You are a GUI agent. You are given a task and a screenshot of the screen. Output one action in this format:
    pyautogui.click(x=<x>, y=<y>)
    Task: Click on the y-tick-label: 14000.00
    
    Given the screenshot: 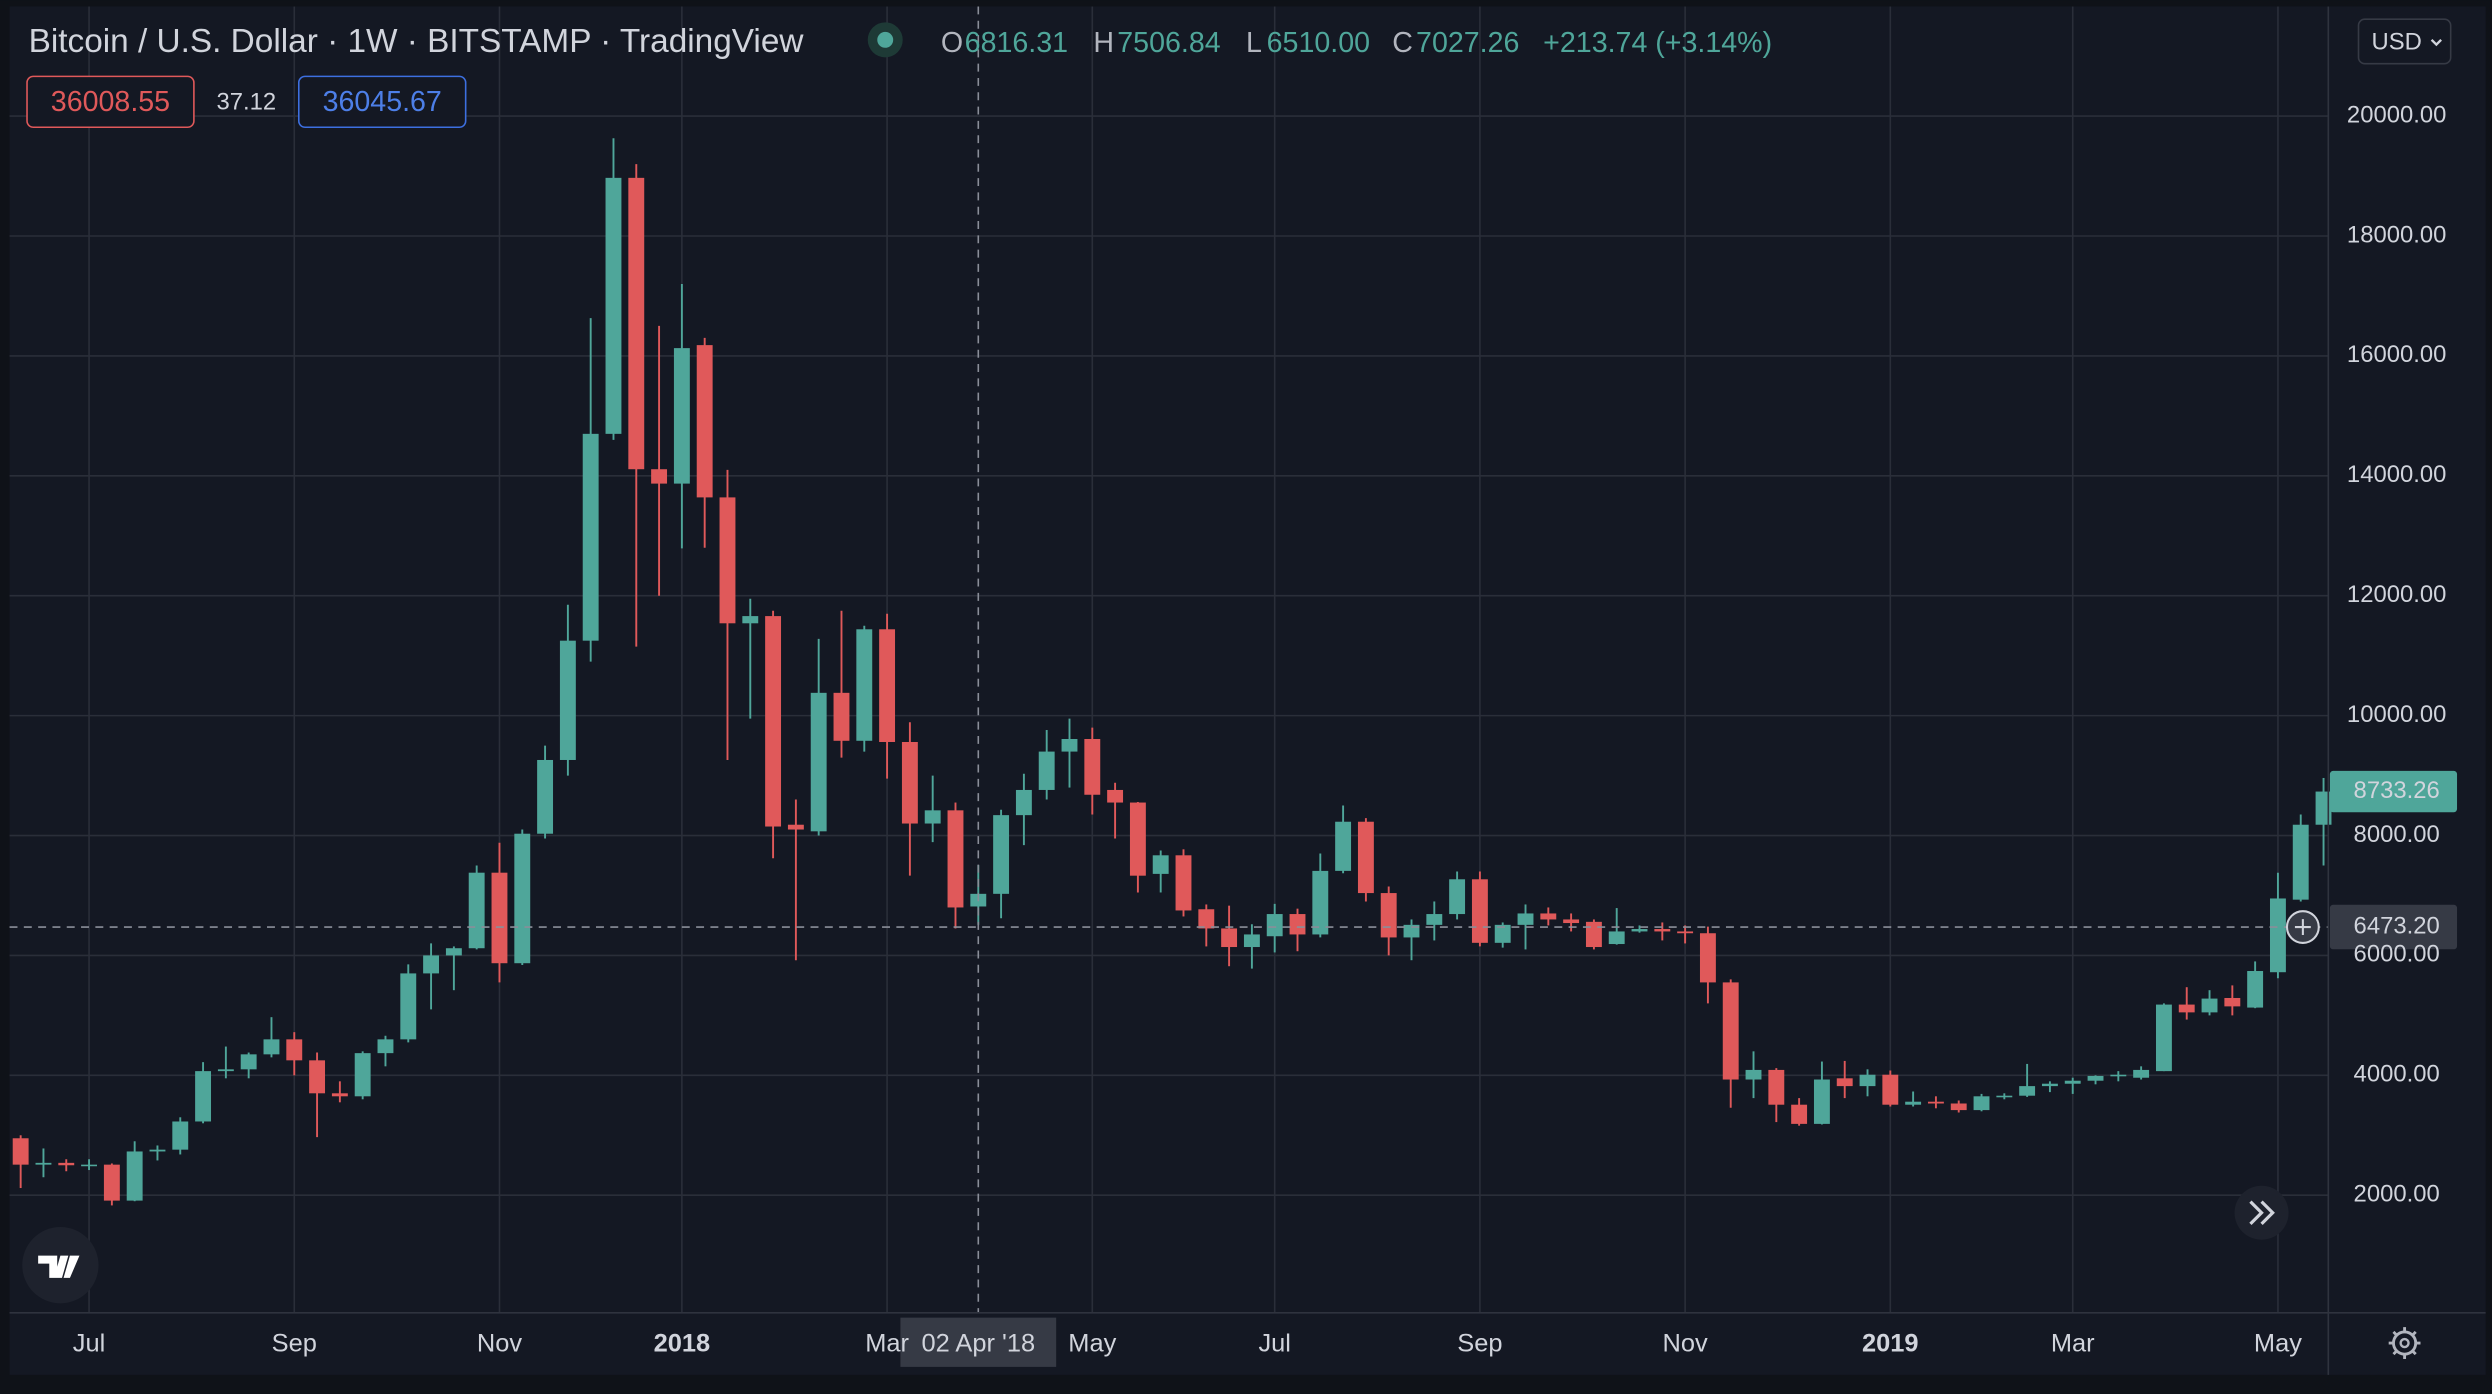 What is the action you would take?
    pyautogui.click(x=2396, y=474)
    